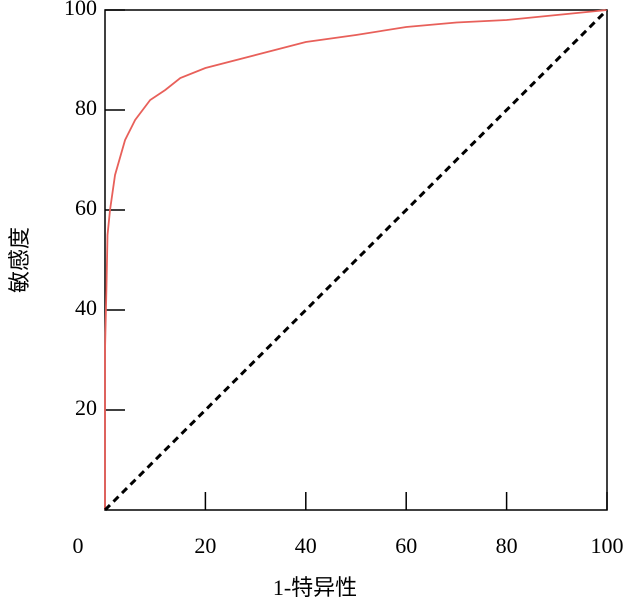 The image size is (630, 605). I want to click on y-tick-label: 20, so click(86, 407).